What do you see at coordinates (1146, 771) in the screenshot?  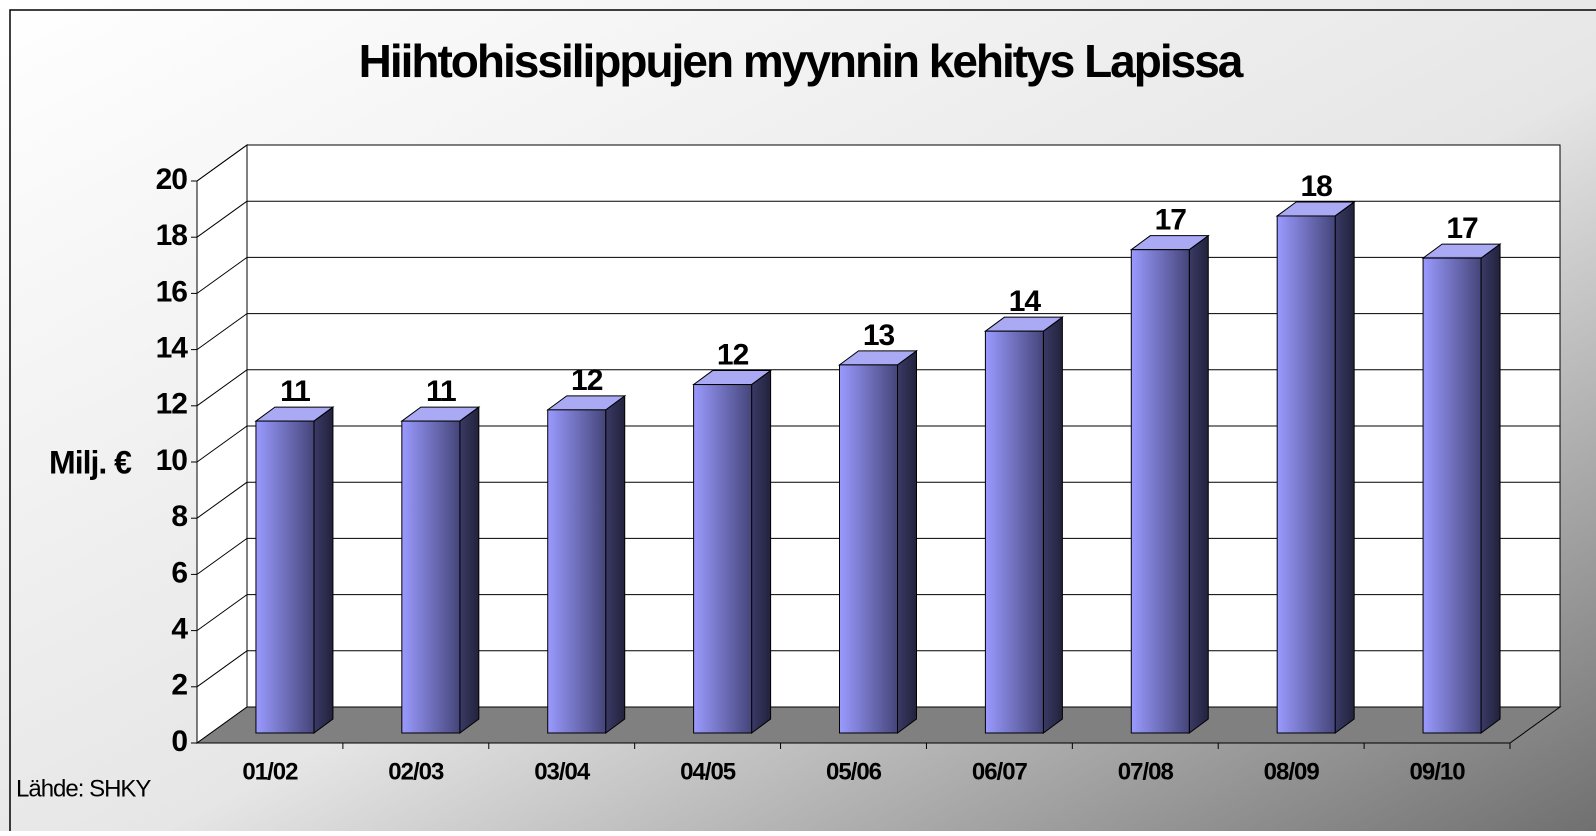 I see `x-tick-label: 07/08` at bounding box center [1146, 771].